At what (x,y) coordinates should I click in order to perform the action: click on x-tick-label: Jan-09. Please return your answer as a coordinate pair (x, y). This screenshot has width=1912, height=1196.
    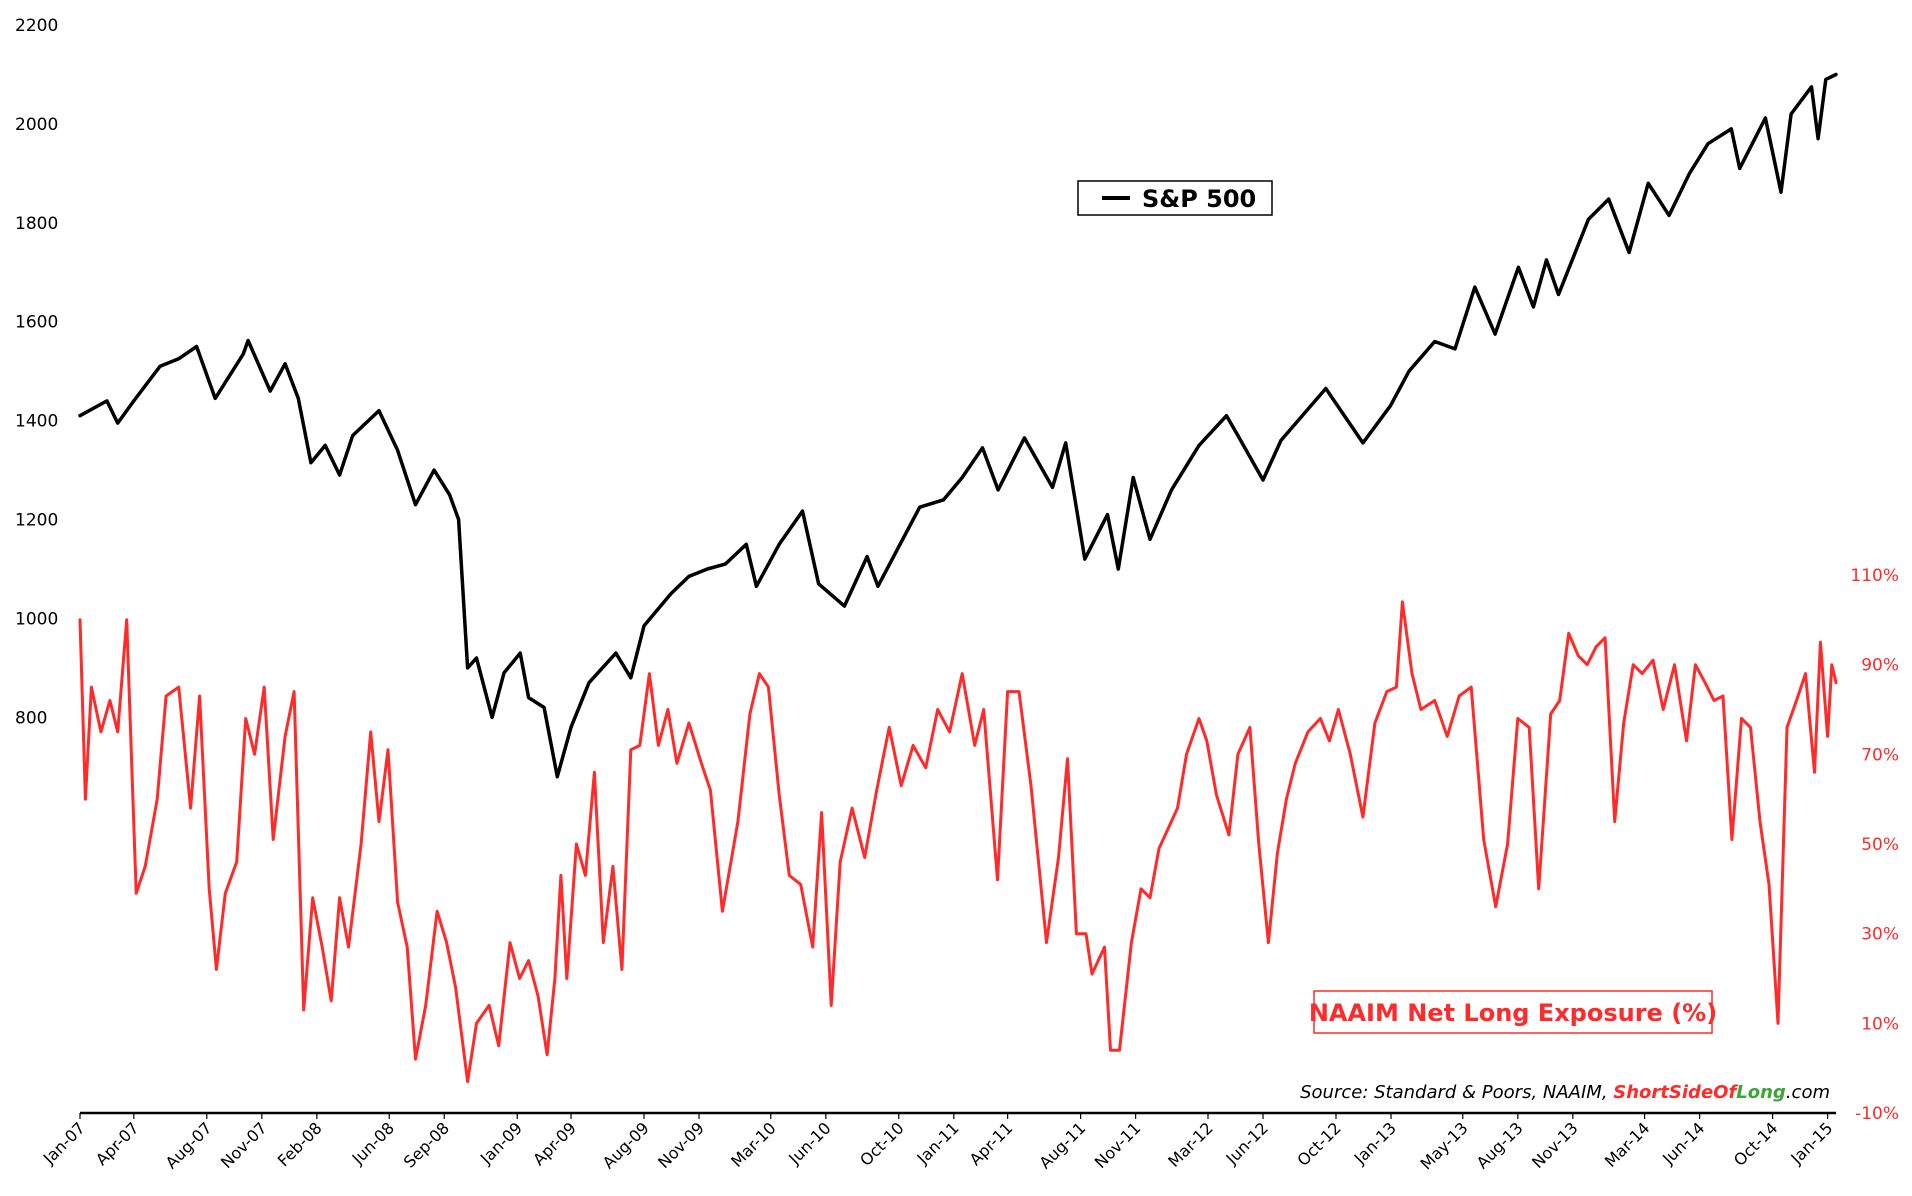
    Looking at the image, I should click on (501, 1143).